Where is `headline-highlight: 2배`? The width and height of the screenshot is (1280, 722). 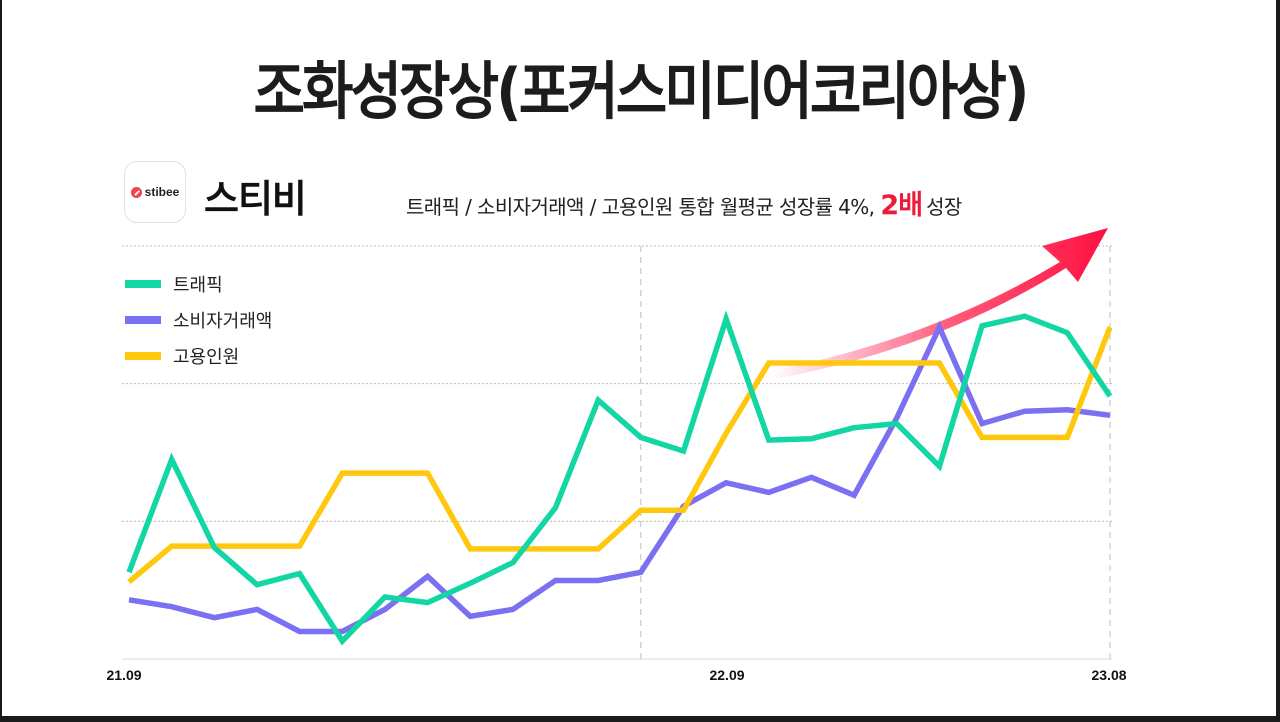 headline-highlight: 2배 is located at coordinates (901, 205).